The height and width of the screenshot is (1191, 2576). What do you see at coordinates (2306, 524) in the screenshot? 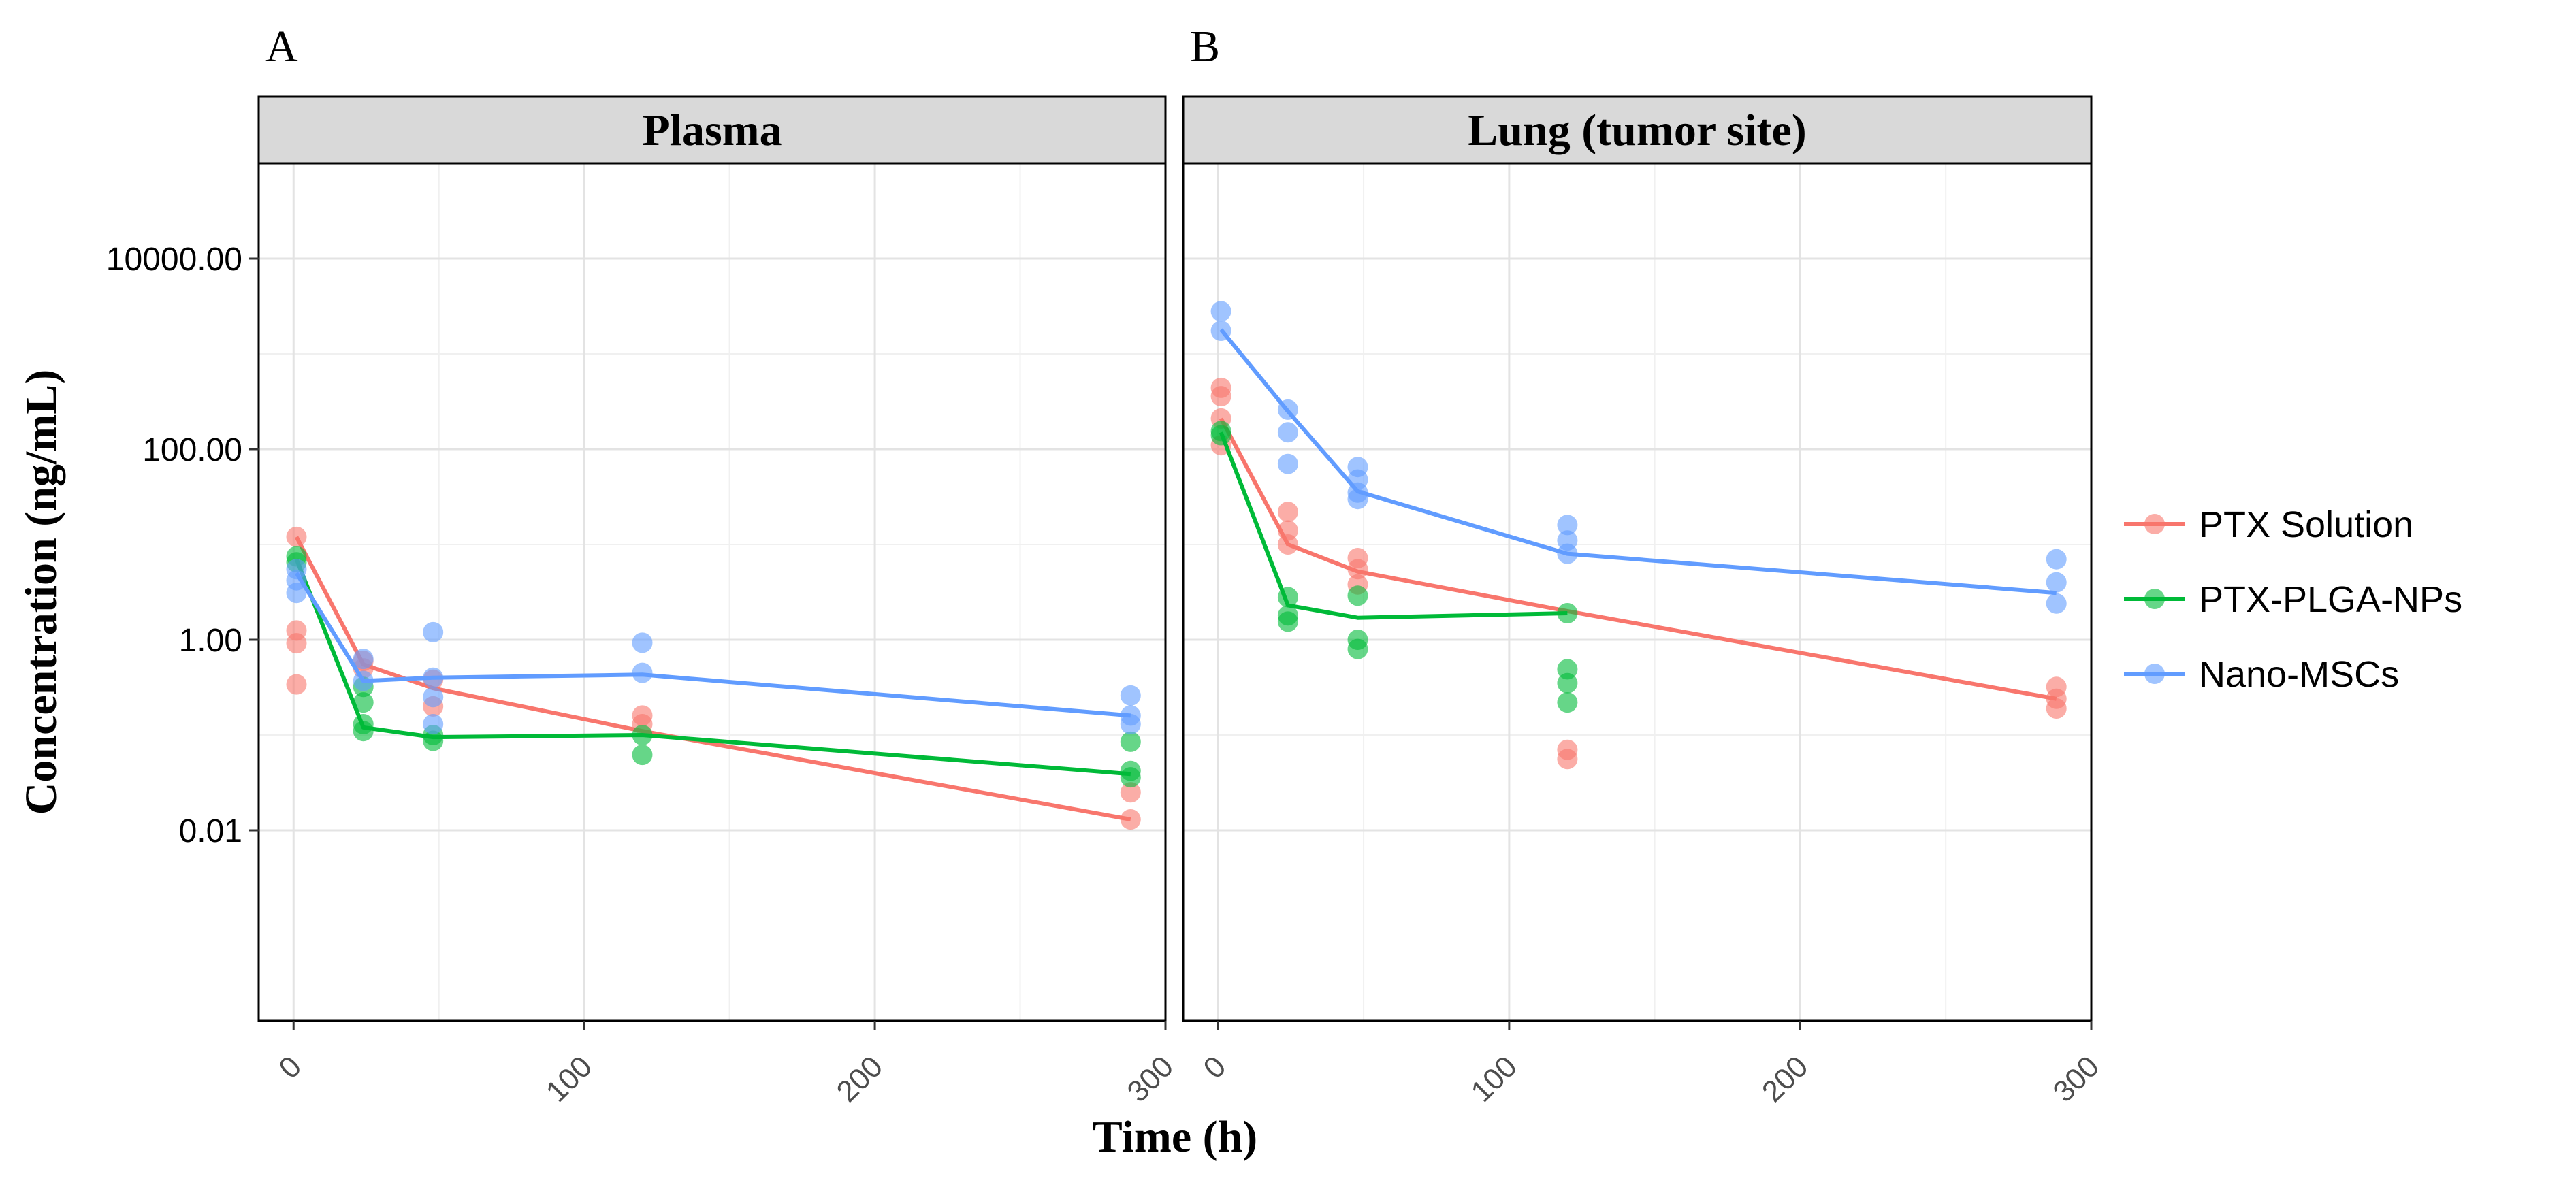
I see `legend-label: PTX Solution` at bounding box center [2306, 524].